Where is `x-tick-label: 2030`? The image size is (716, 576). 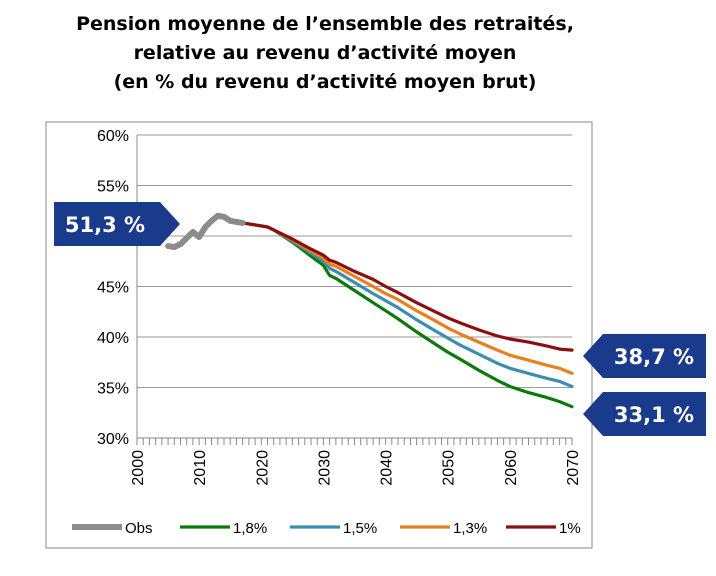 x-tick-label: 2030 is located at coordinates (324, 468).